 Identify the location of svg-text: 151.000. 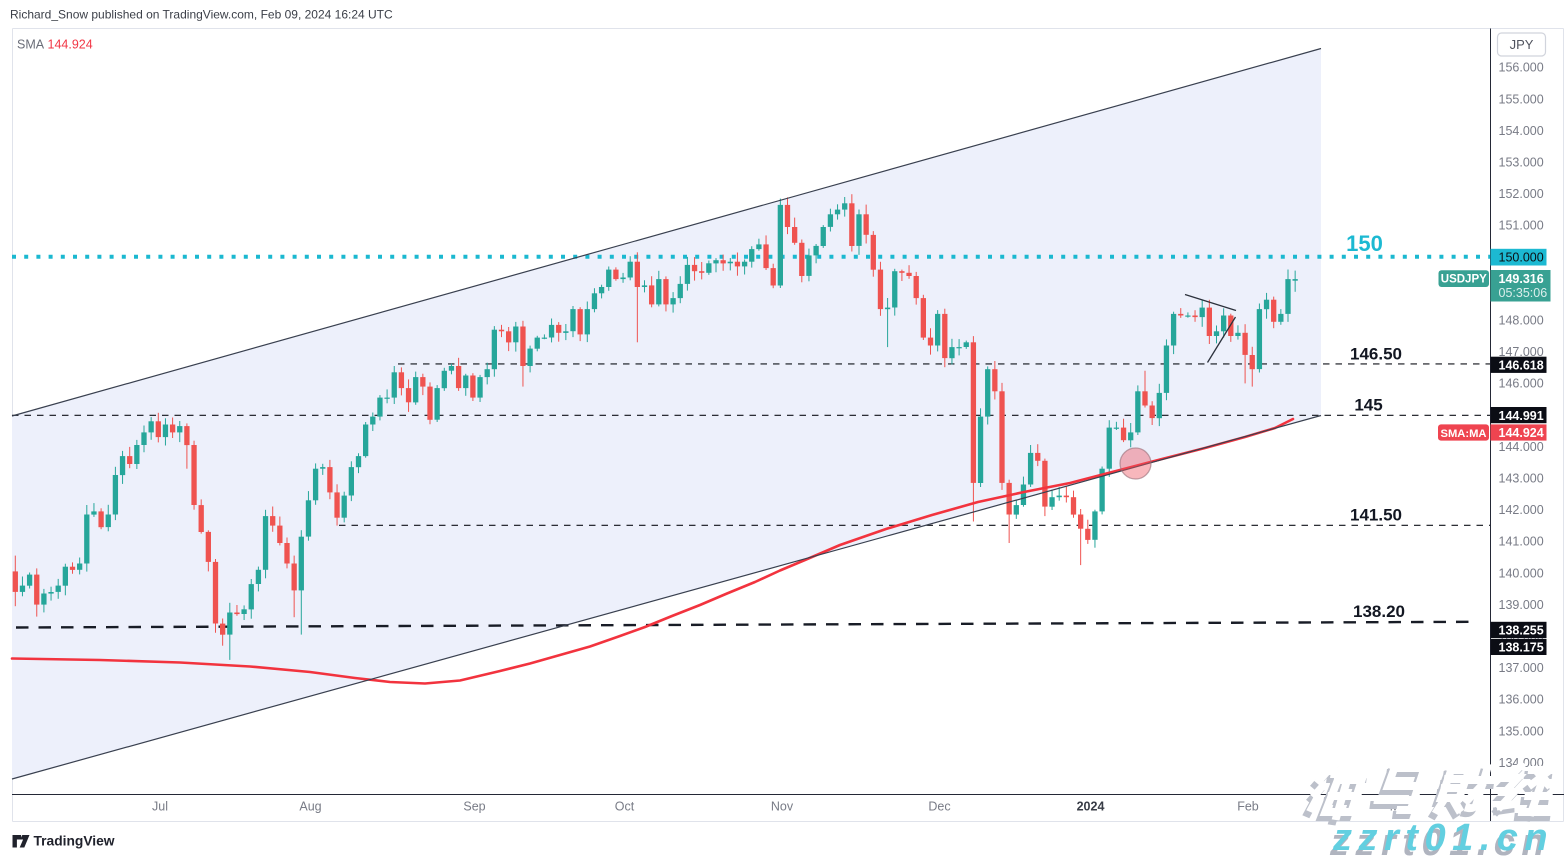
(1521, 226).